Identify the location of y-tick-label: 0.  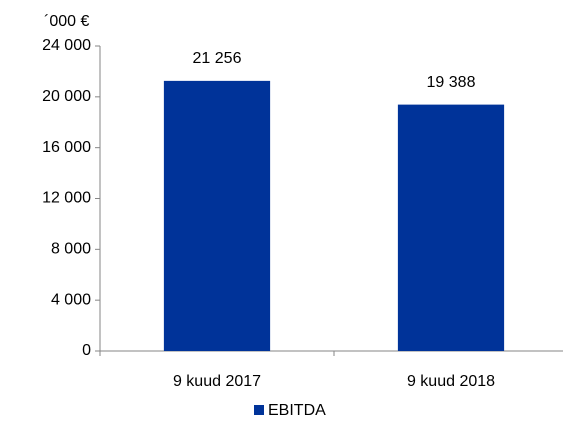
(86, 350).